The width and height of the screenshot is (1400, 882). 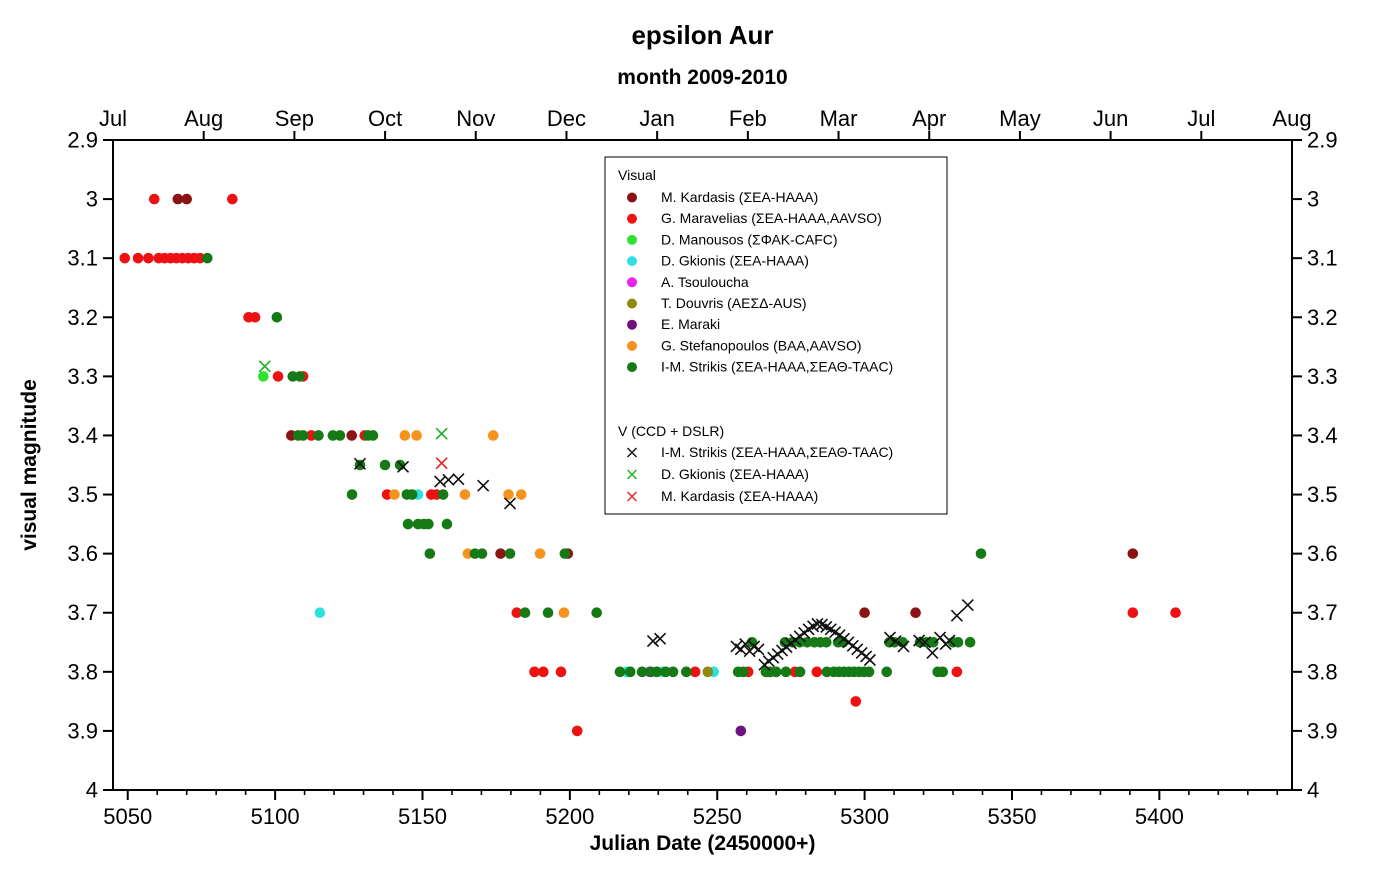 What do you see at coordinates (1322, 140) in the screenshot?
I see `y-tick-label-right: 2.9` at bounding box center [1322, 140].